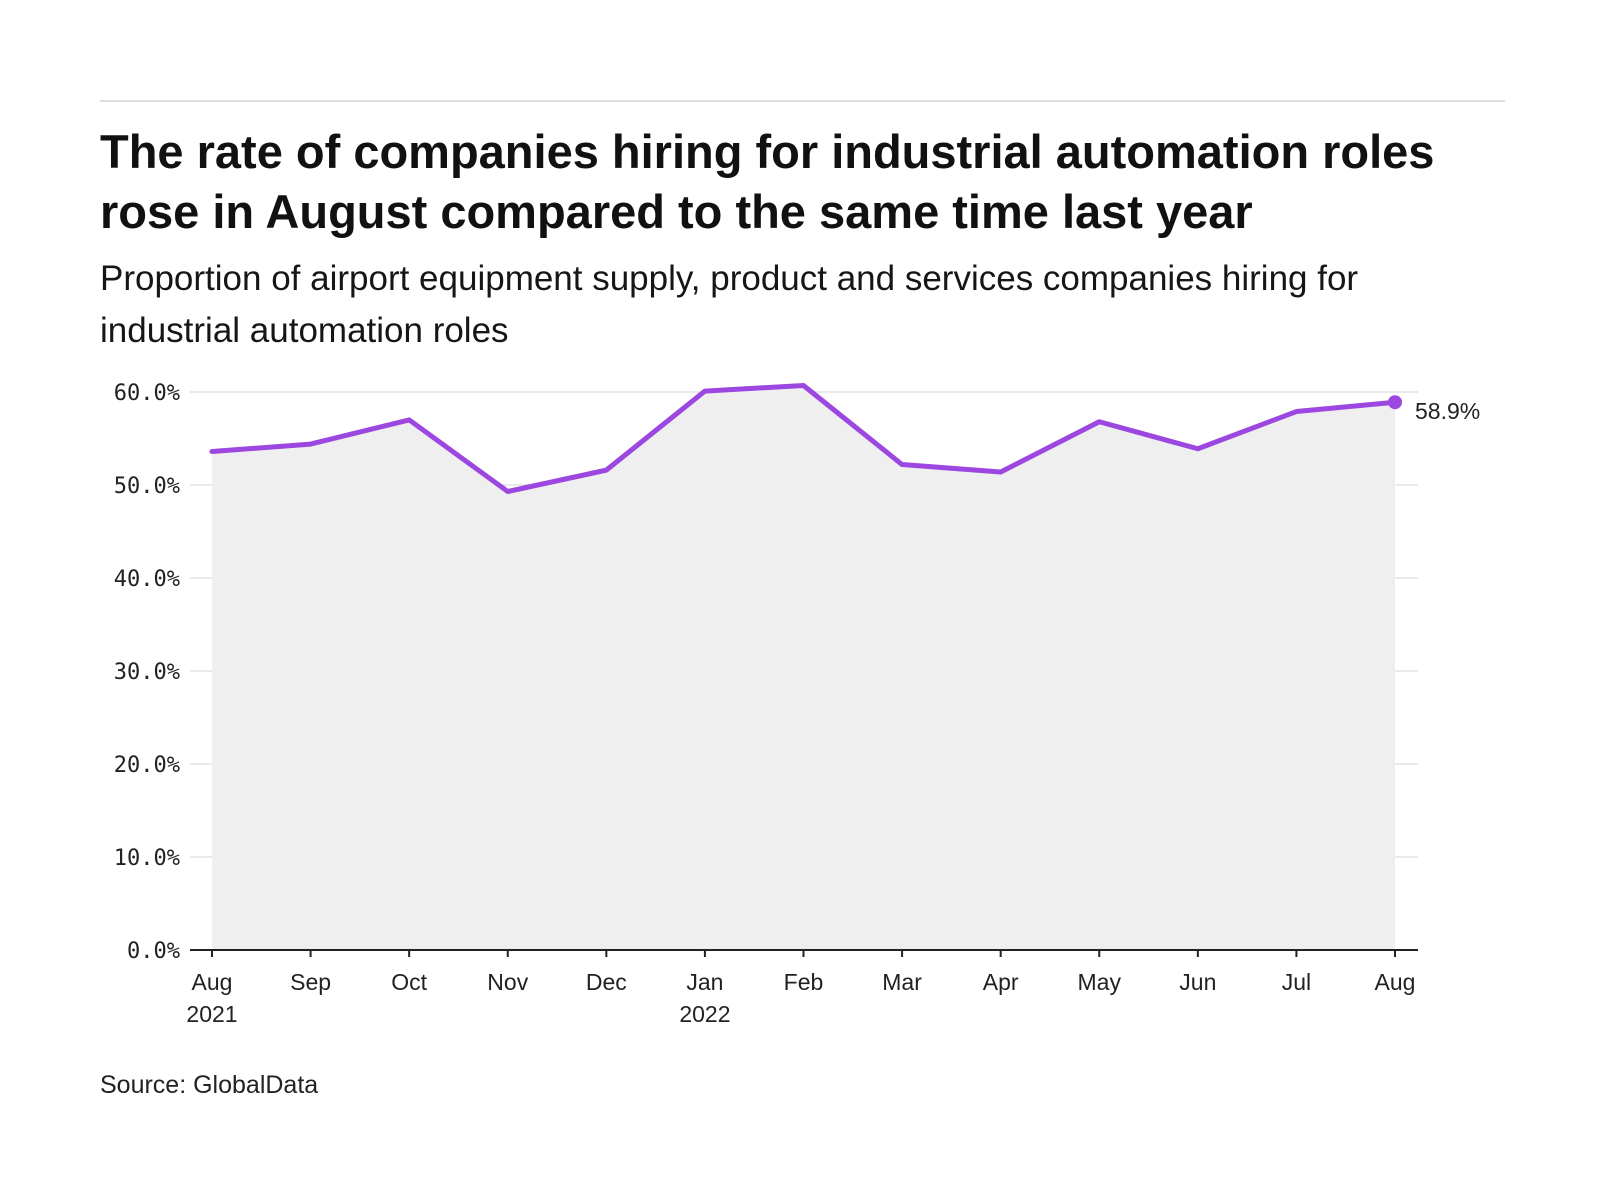 The image size is (1600, 1200). Describe the element at coordinates (147, 858) in the screenshot. I see `y-tick-label: 10.0%` at that location.